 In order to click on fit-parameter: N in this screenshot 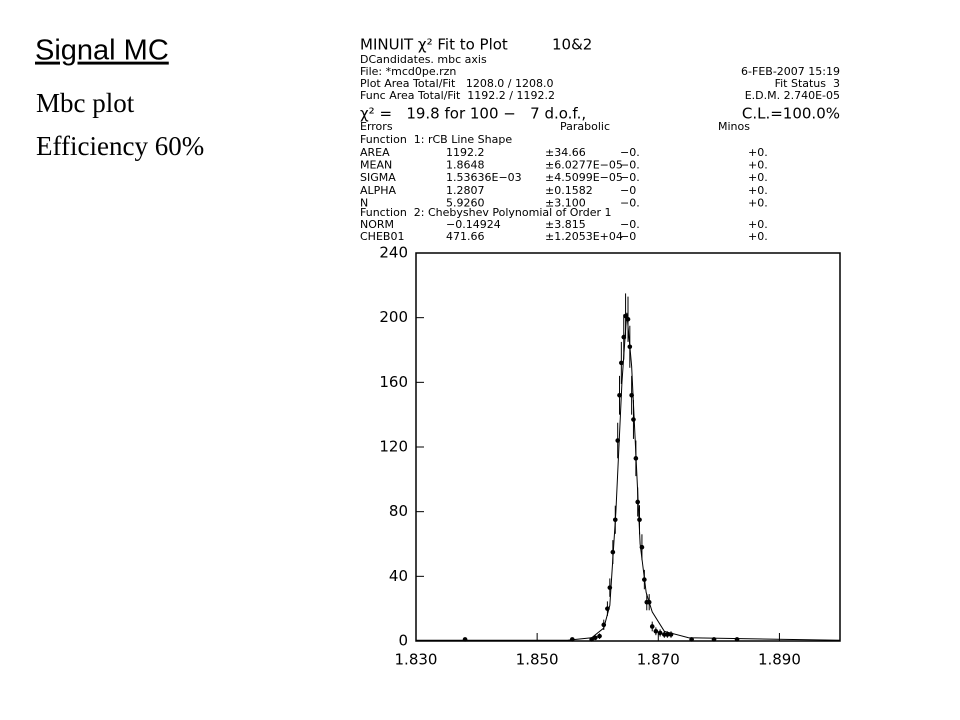, I will do `click(364, 202)`.